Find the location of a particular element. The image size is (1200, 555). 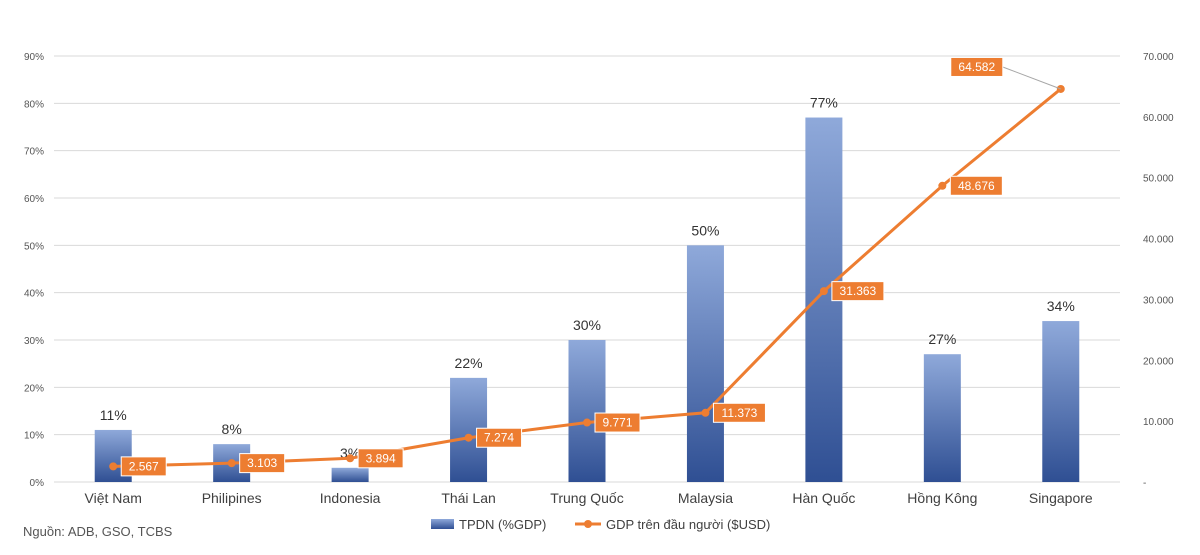

line-data-label: 7.274 is located at coordinates (499, 438).